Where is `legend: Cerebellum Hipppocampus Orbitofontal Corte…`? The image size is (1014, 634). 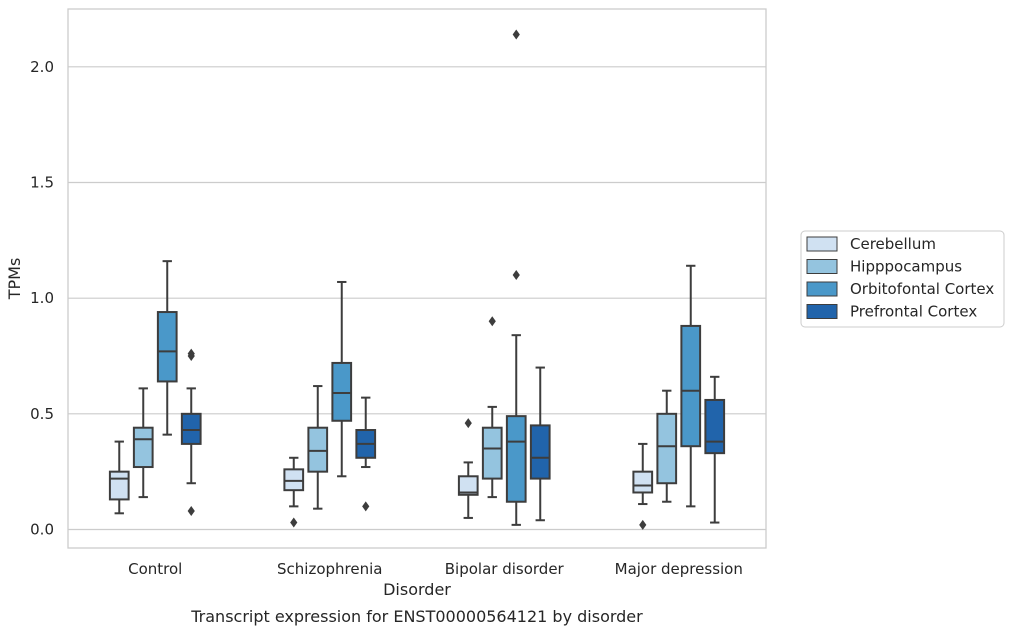 legend: Cerebellum Hipppocampus Orbitofontal Corte… is located at coordinates (902, 279).